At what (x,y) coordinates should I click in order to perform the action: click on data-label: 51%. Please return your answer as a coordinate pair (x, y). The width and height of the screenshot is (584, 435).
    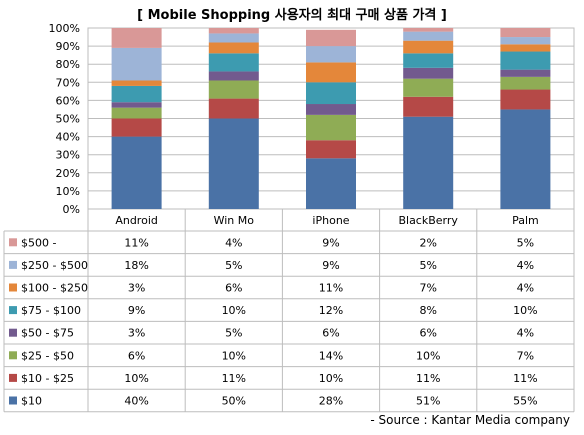
    Looking at the image, I should click on (428, 401).